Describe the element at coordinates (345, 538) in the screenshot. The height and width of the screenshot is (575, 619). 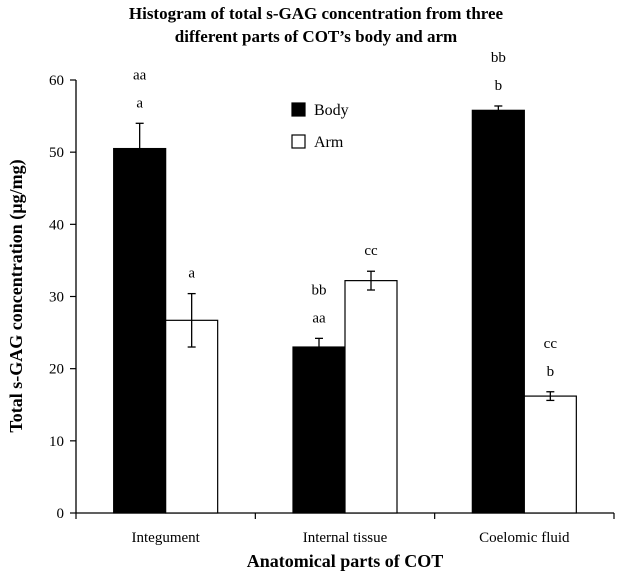
I see `x-tick-label: Internal tissue` at that location.